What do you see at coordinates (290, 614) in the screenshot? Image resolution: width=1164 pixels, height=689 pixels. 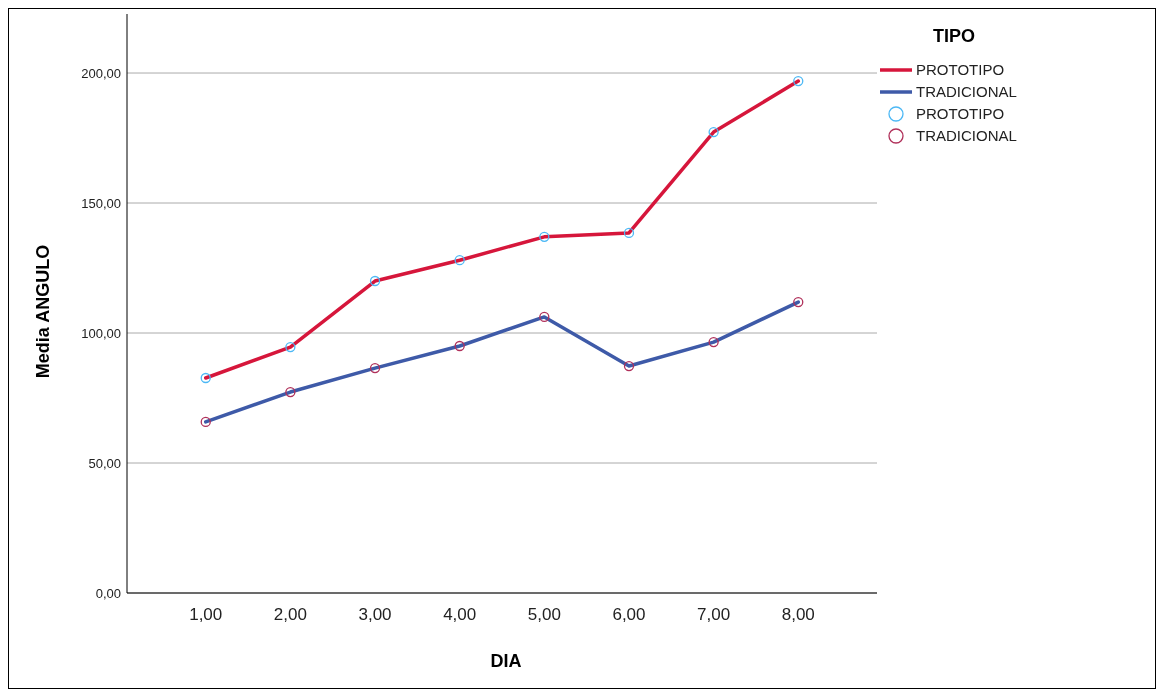 I see `x-tick-label: 2,00` at bounding box center [290, 614].